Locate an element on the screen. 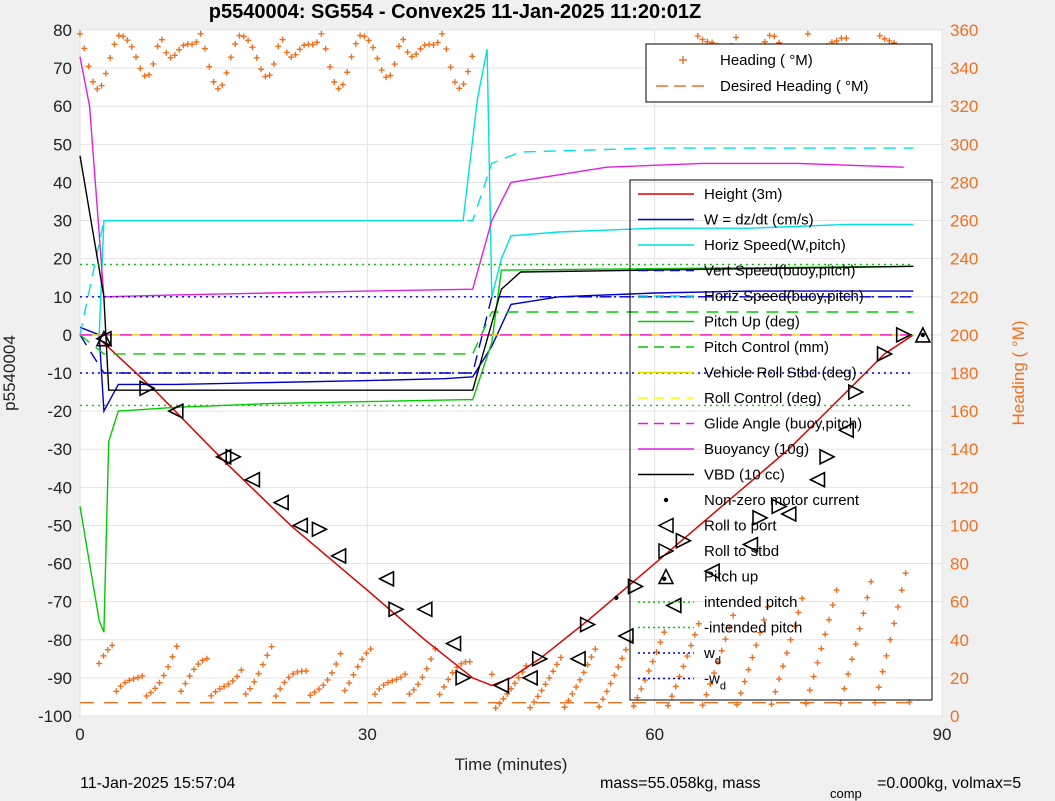 Image resolution: width=1055 pixels, height=801 pixels. legend-entry: W = dz/dt (cm/s) is located at coordinates (726, 220).